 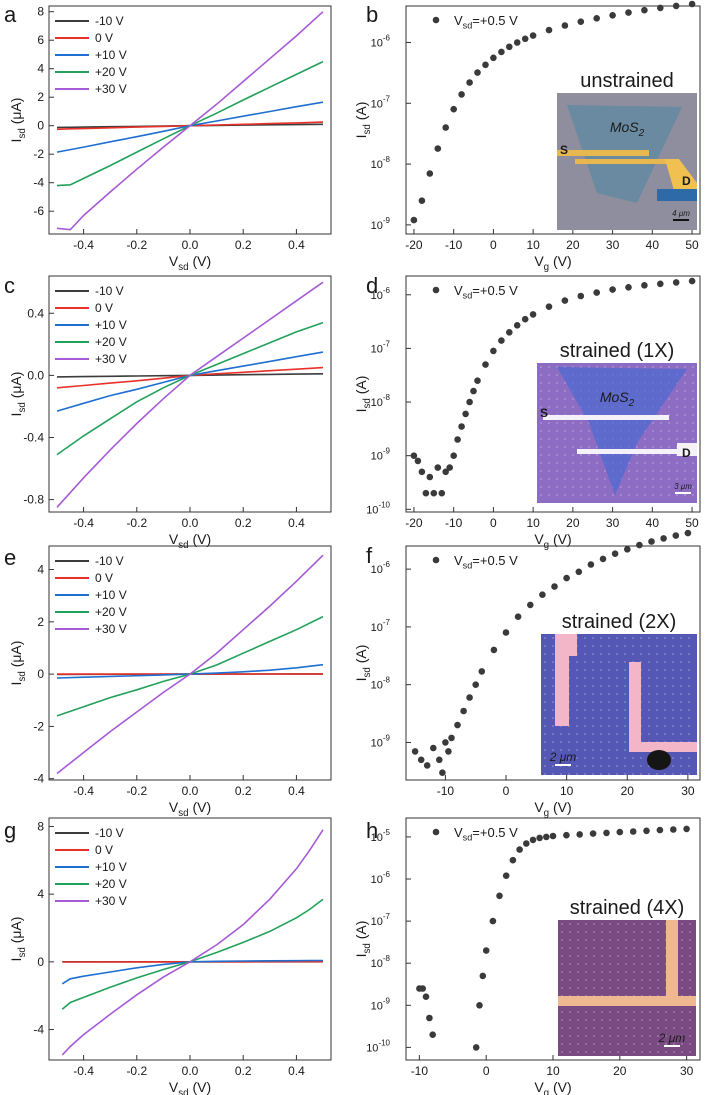 What do you see at coordinates (111, 89) in the screenshot?
I see `legend-entry: +30 V` at bounding box center [111, 89].